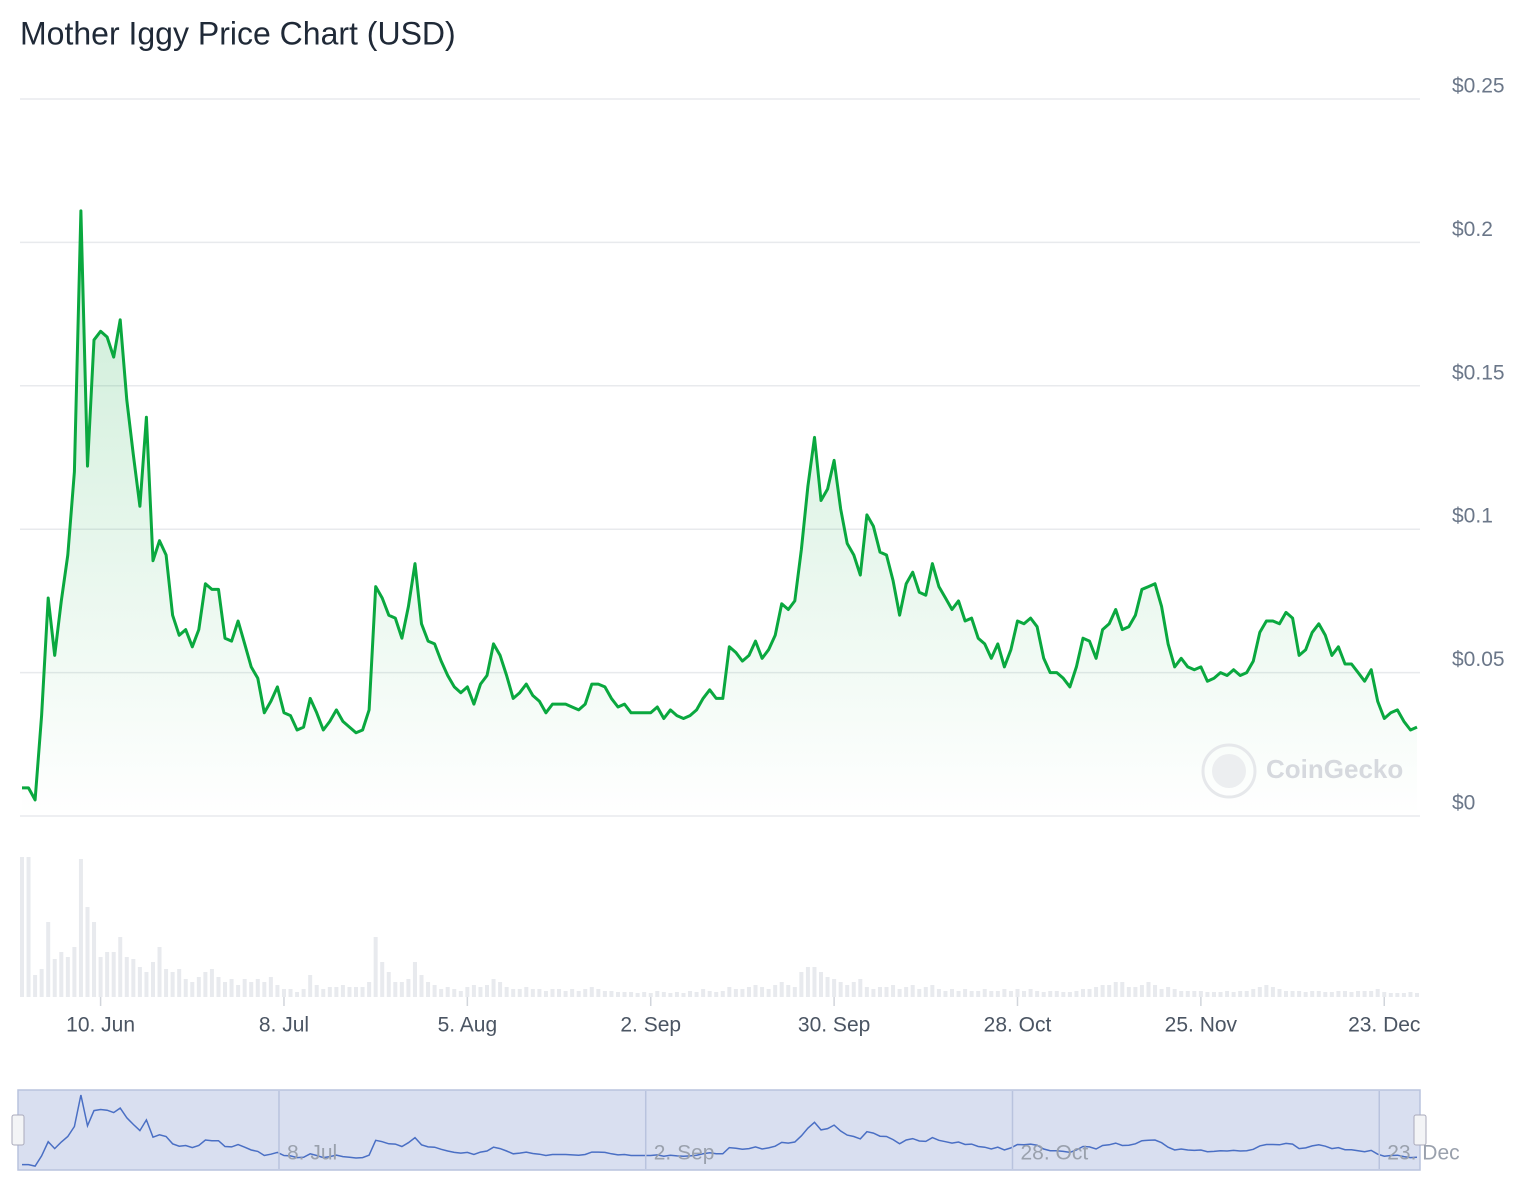  What do you see at coordinates (1420, 1130) in the screenshot?
I see `navigator-handle-right` at bounding box center [1420, 1130].